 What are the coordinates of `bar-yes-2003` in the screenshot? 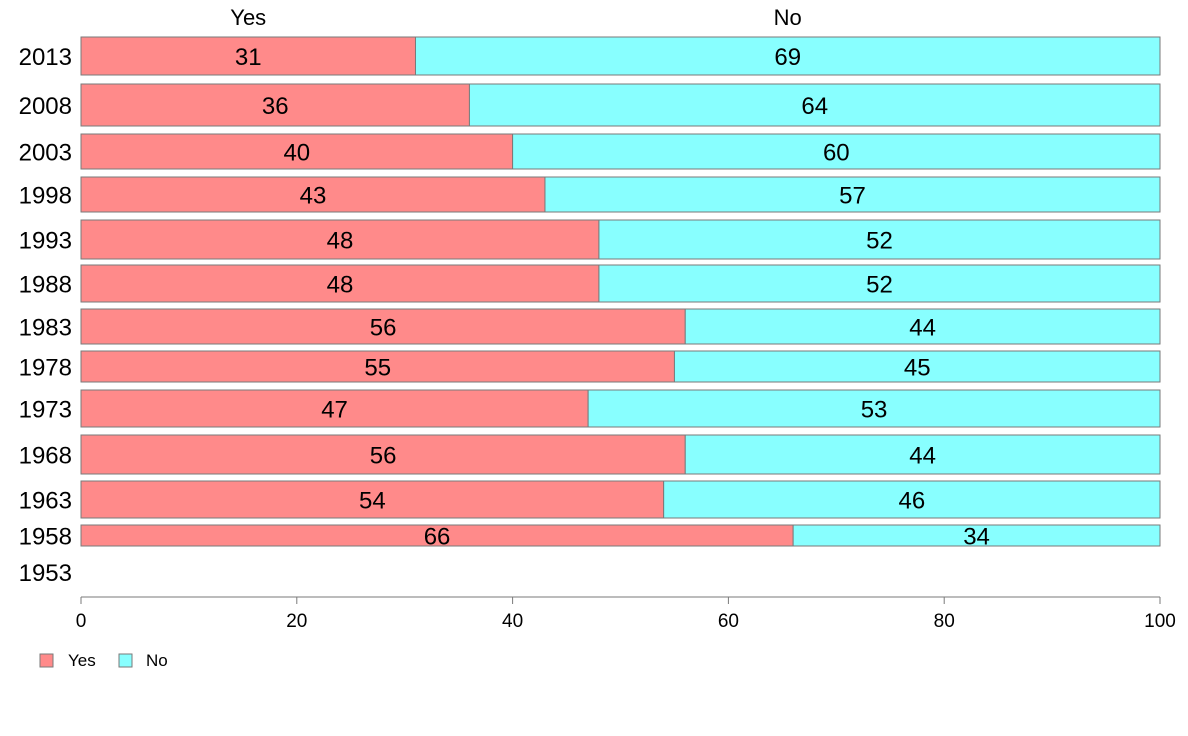 It's located at (297, 151).